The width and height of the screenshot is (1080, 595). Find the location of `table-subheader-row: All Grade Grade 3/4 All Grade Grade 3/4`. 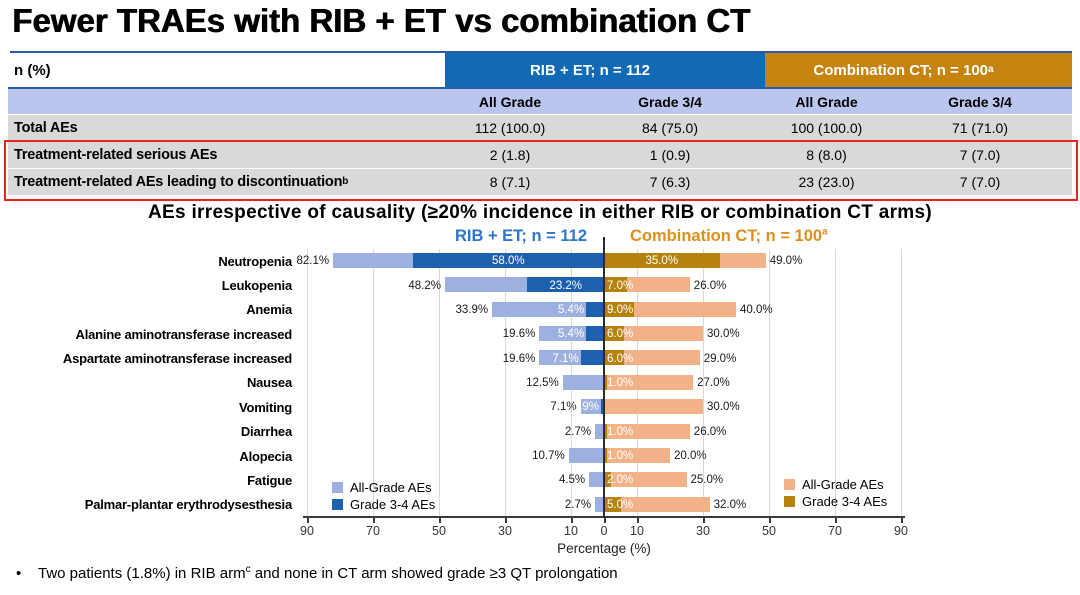

table-subheader-row: All Grade Grade 3/4 All Grade Grade 3/4 is located at coordinates (540, 100).